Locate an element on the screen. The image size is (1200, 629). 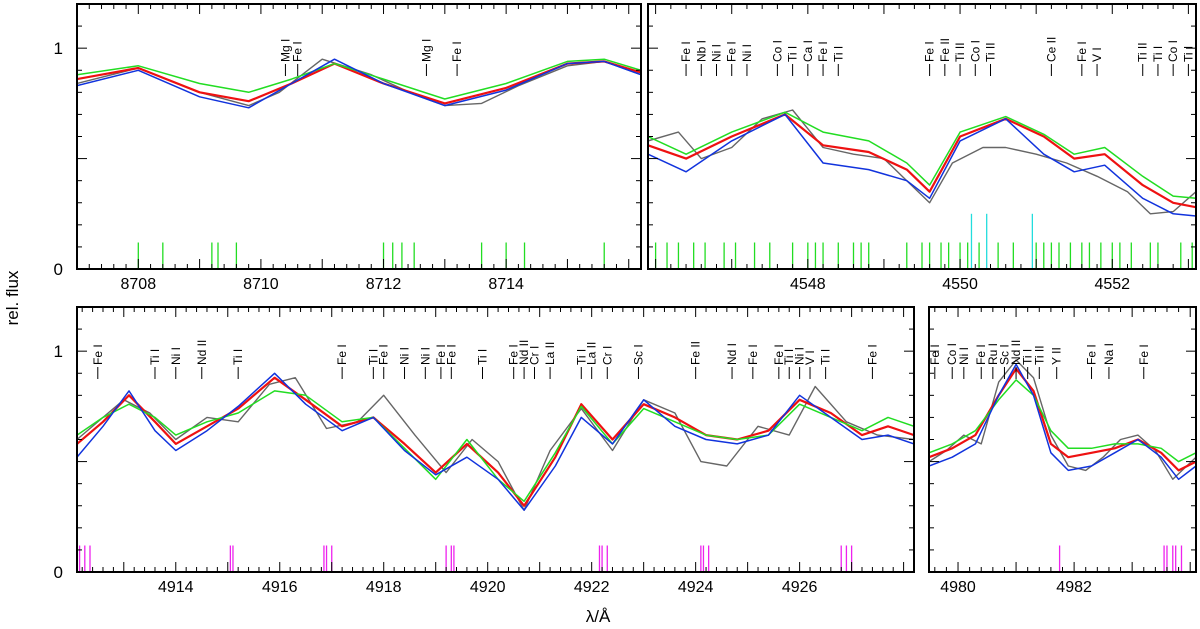
y-tick-label: 0 is located at coordinates (58, 269).